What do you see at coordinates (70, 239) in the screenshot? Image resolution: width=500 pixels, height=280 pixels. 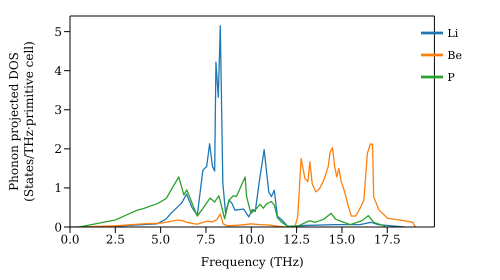 I see `x-tick-label: 0.0` at bounding box center [70, 239].